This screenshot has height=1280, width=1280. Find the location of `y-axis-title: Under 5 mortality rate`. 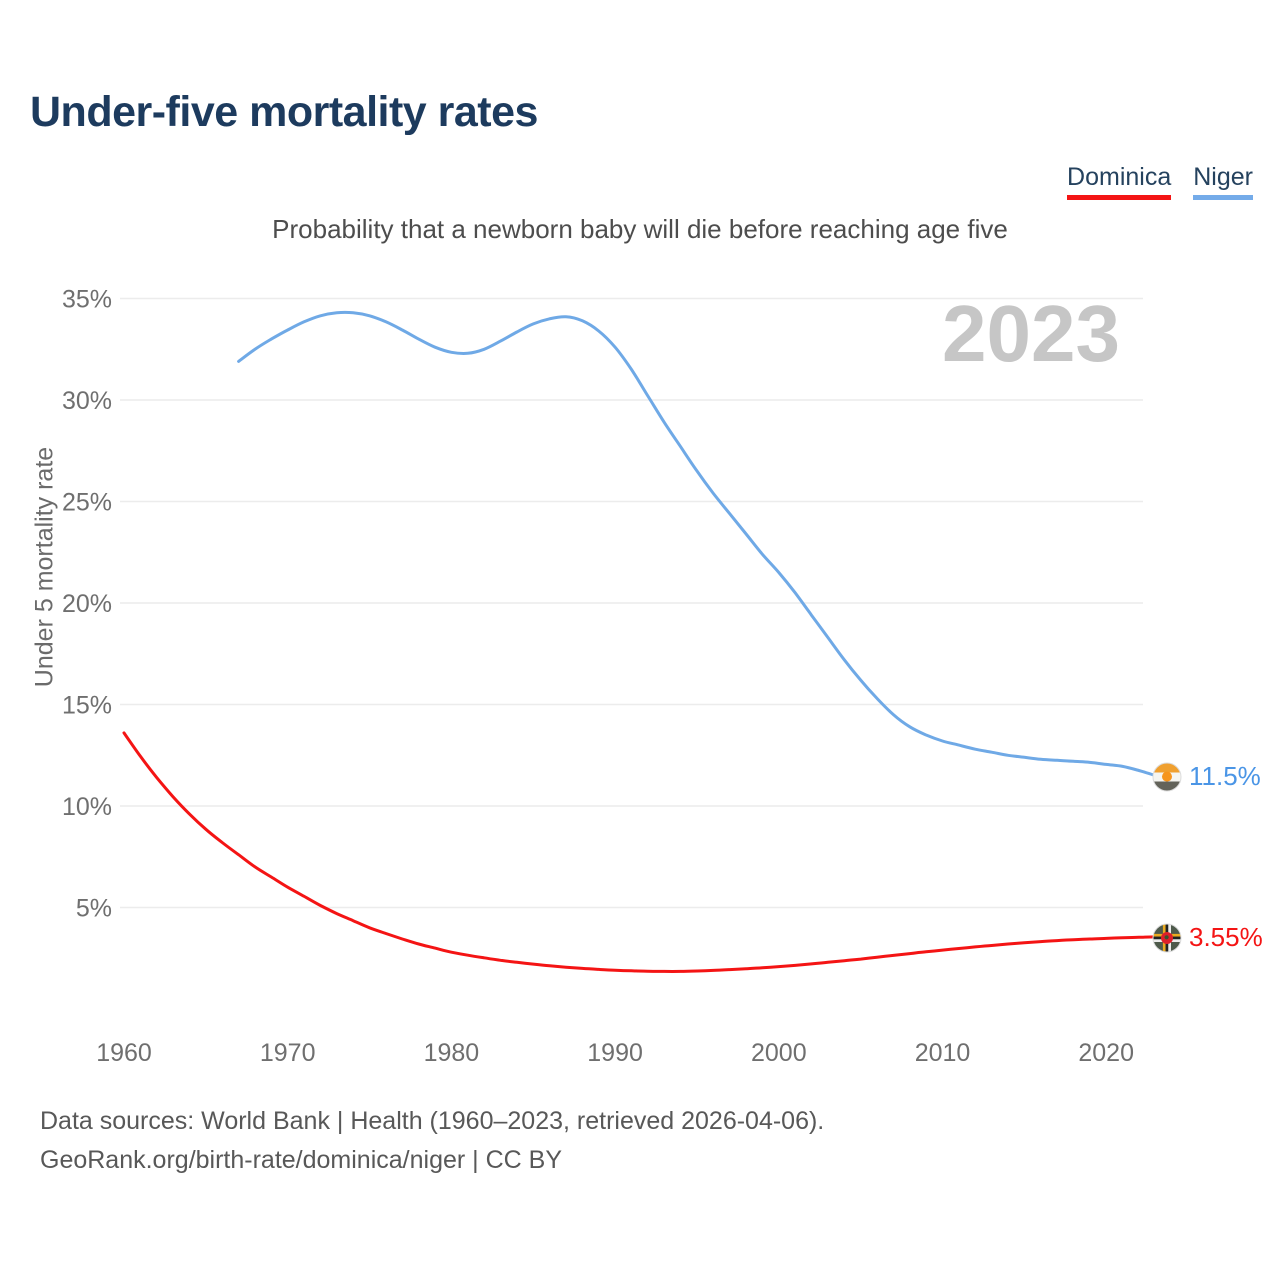

y-axis-title: Under 5 mortality rate is located at coordinates (44, 567).